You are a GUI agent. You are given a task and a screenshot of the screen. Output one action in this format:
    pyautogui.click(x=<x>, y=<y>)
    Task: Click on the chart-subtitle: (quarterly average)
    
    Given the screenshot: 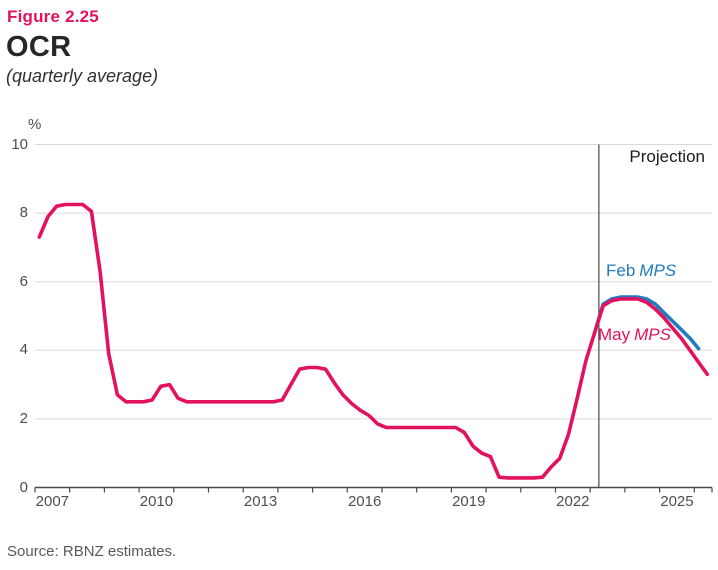 What is the action you would take?
    pyautogui.click(x=82, y=76)
    